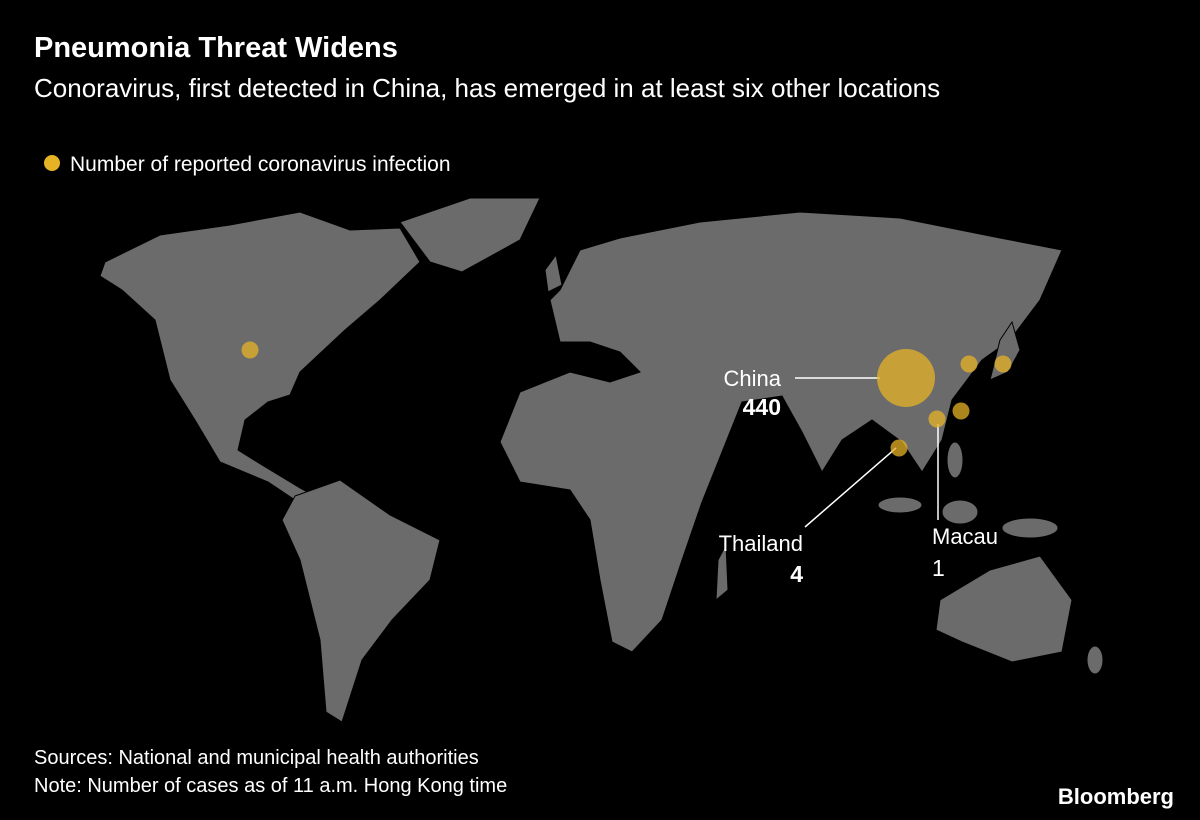 This screenshot has height=820, width=1200. What do you see at coordinates (938, 568) in the screenshot?
I see `callout-value: 1` at bounding box center [938, 568].